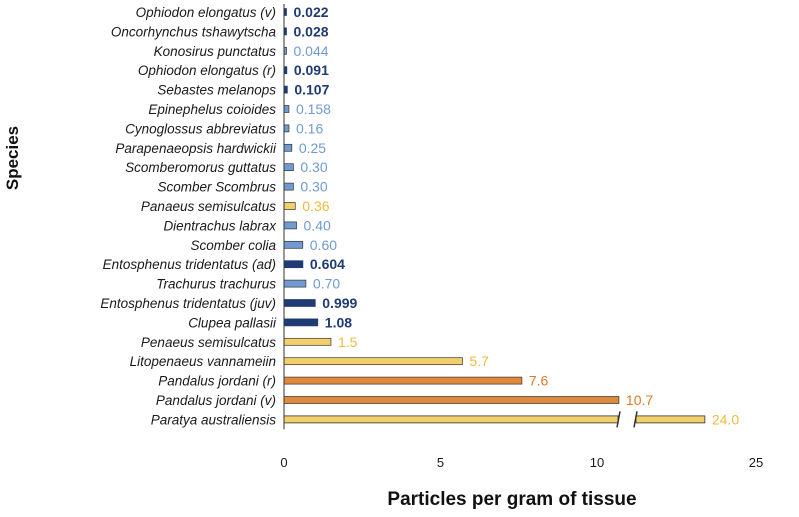 The width and height of the screenshot is (799, 517). Describe the element at coordinates (311, 31) in the screenshot. I see `data-label: 0.028` at that location.